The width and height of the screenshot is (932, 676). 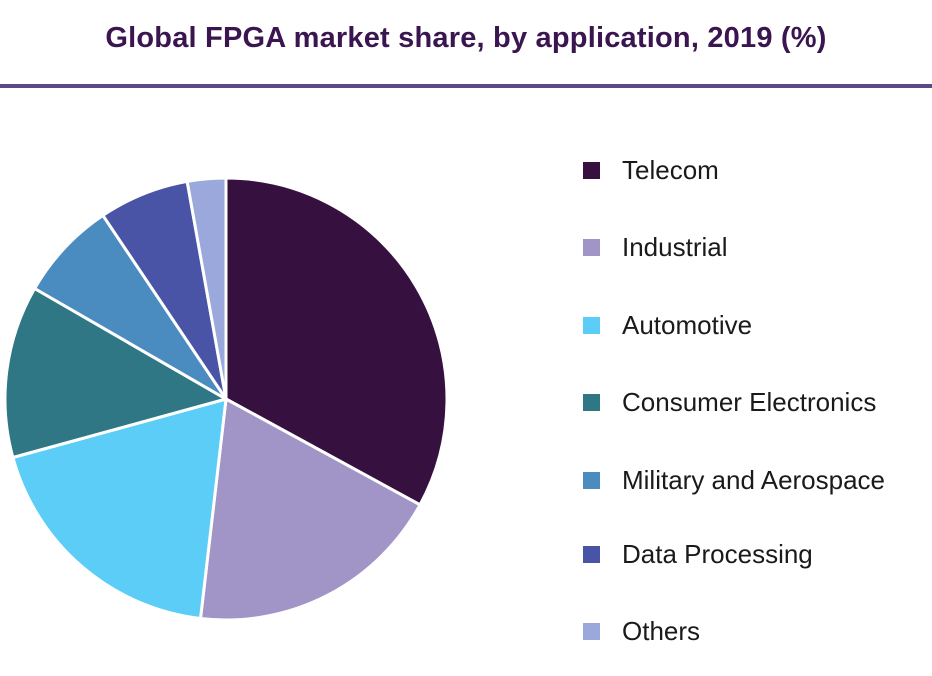 What do you see at coordinates (661, 630) in the screenshot?
I see `legend-label-others: Others` at bounding box center [661, 630].